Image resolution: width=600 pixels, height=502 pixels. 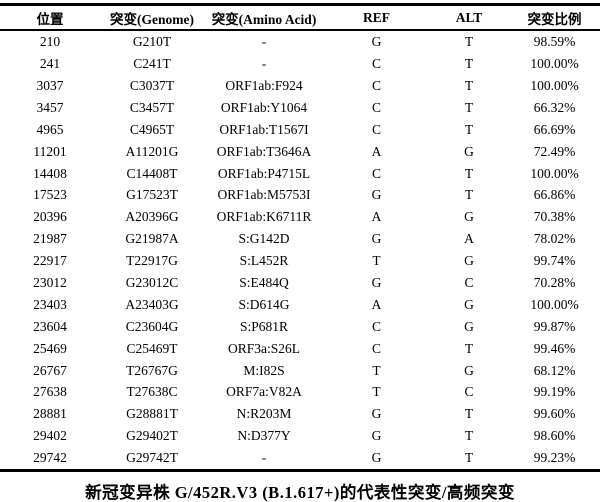 What do you see at coordinates (264, 392) in the screenshot?
I see `table-cell: ORF7a:V82A` at bounding box center [264, 392].